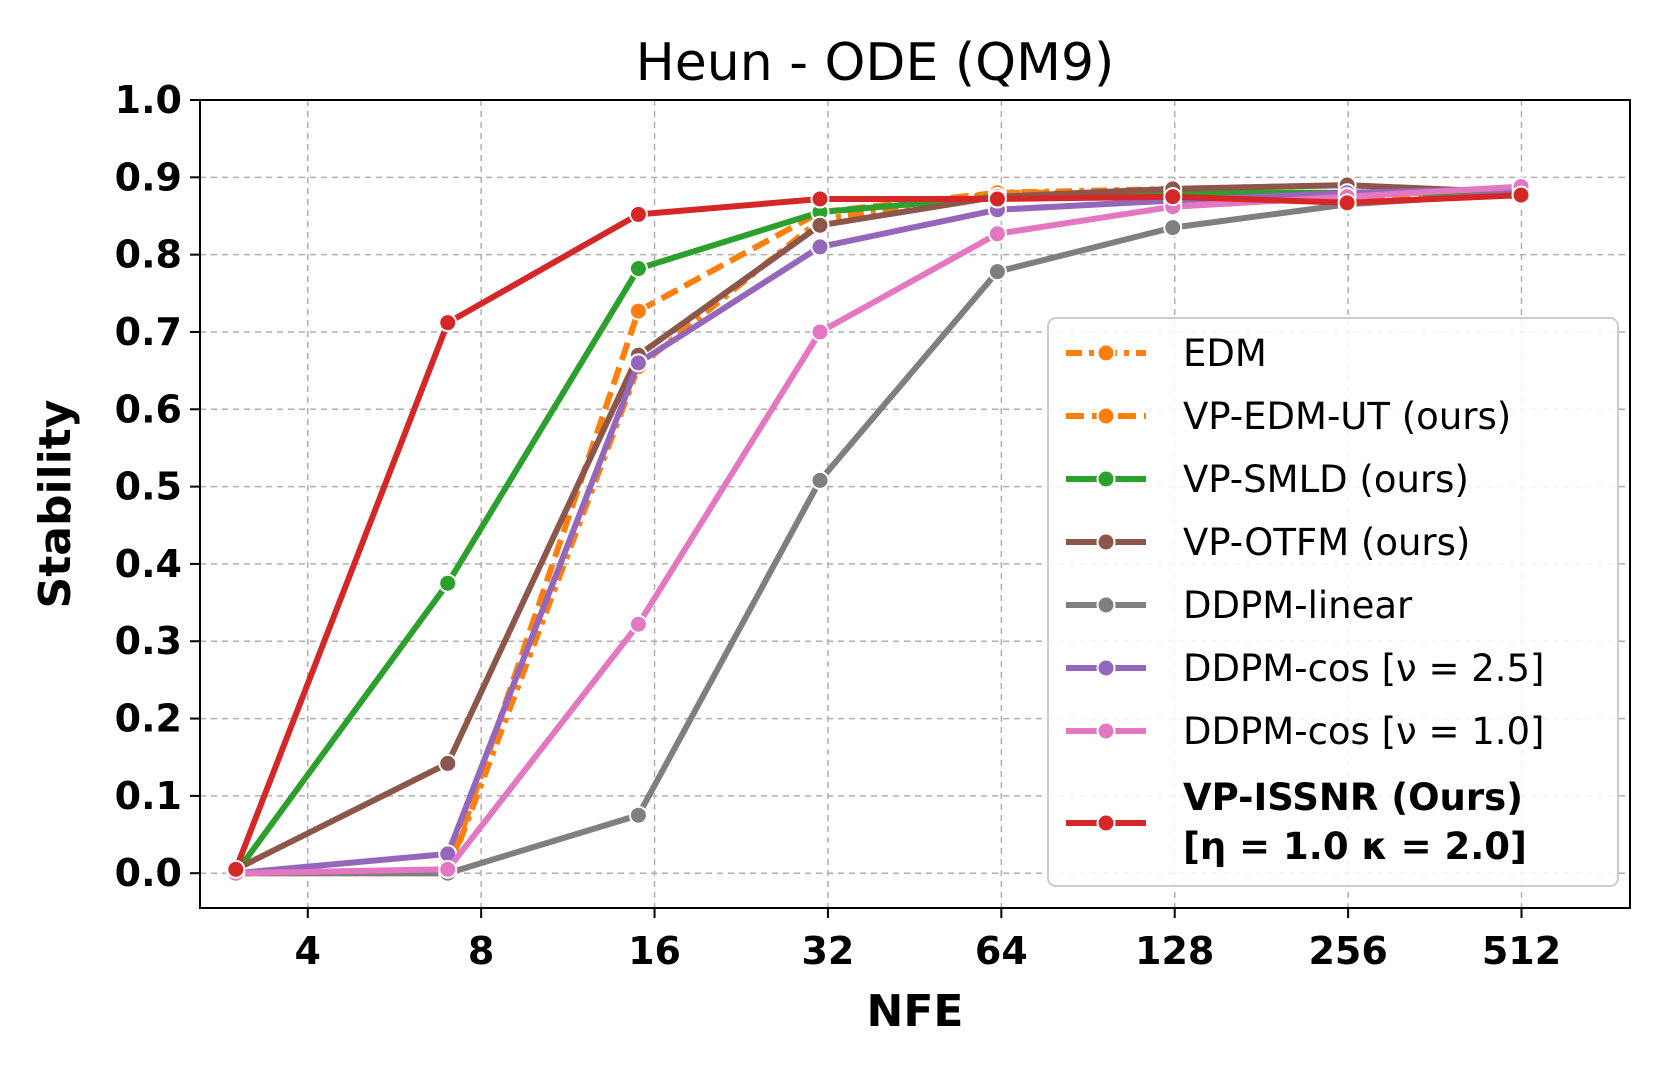 The width and height of the screenshot is (1661, 1068). I want to click on legend-item: DDPM-linear, so click(1239, 605).